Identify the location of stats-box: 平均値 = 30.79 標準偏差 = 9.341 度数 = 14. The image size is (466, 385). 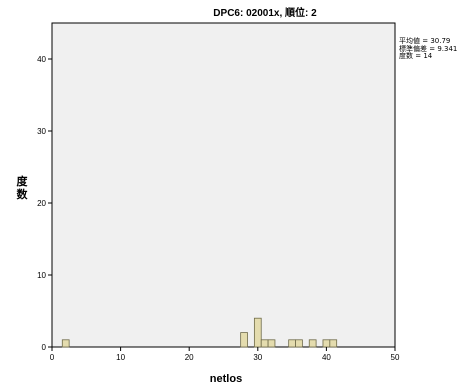
(428, 49).